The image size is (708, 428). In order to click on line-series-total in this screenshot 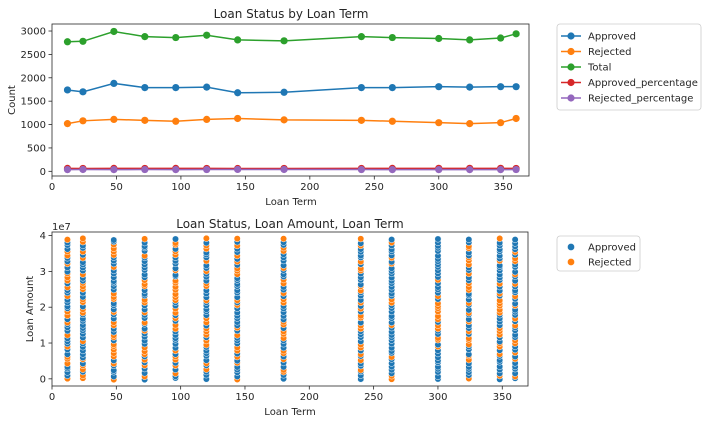, I will do `click(292, 36)`.